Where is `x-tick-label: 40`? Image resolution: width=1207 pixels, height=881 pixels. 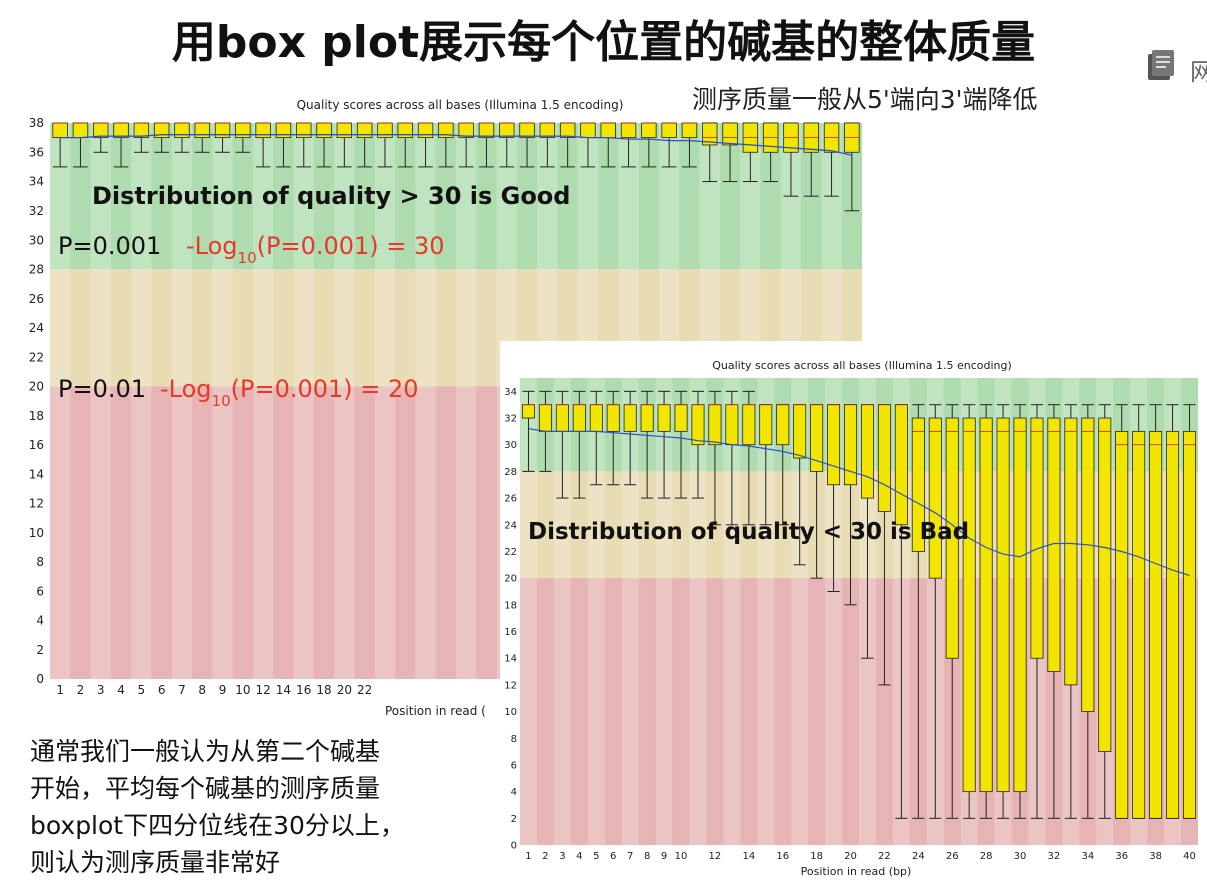 x-tick-label: 40 is located at coordinates (1189, 856).